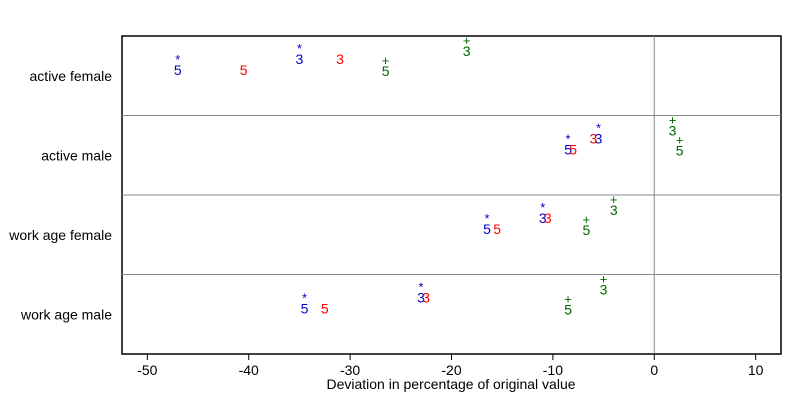 This screenshot has width=800, height=400. I want to click on category-label: active male, so click(76, 155).